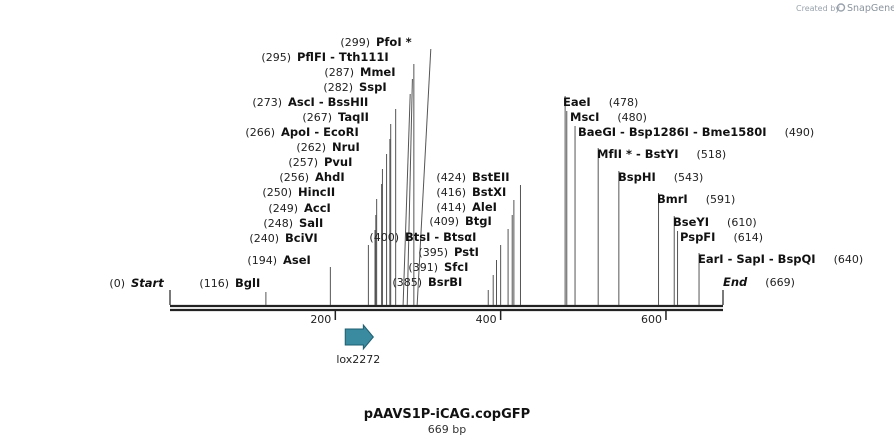 The image size is (894, 445). I want to click on site-alei: AleI (414), so click(474, 252).